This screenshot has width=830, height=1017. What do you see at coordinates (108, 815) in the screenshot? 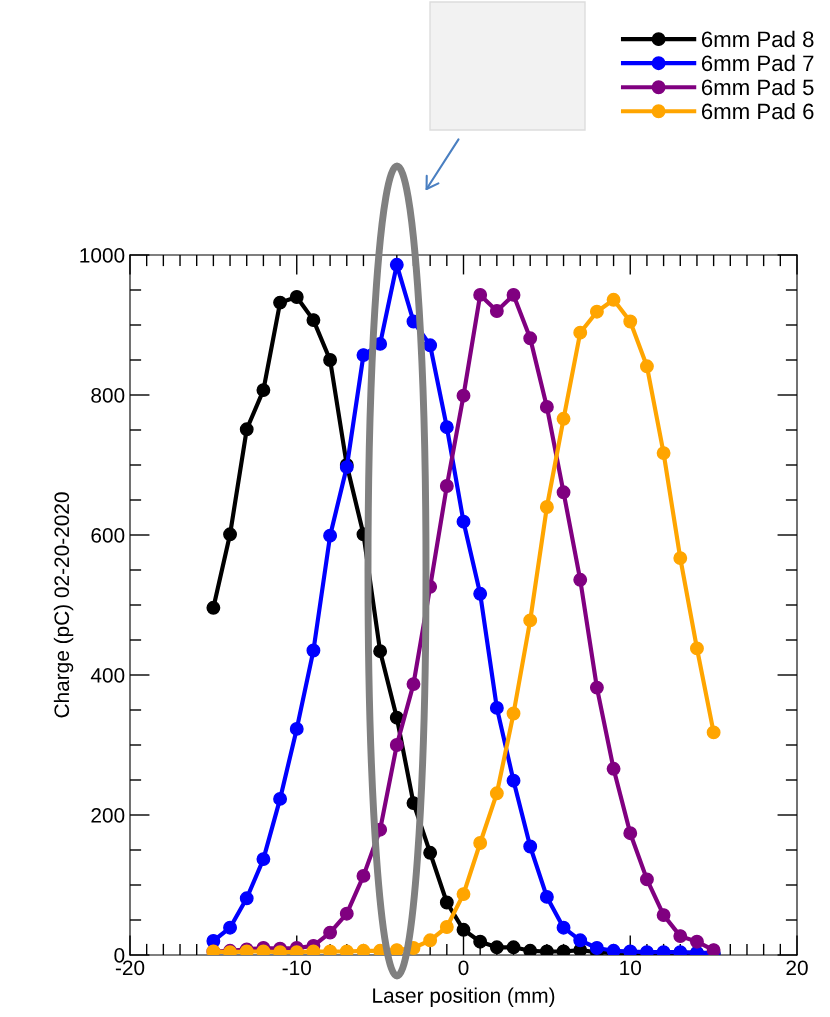
I see `y-tick-label: 200` at bounding box center [108, 815].